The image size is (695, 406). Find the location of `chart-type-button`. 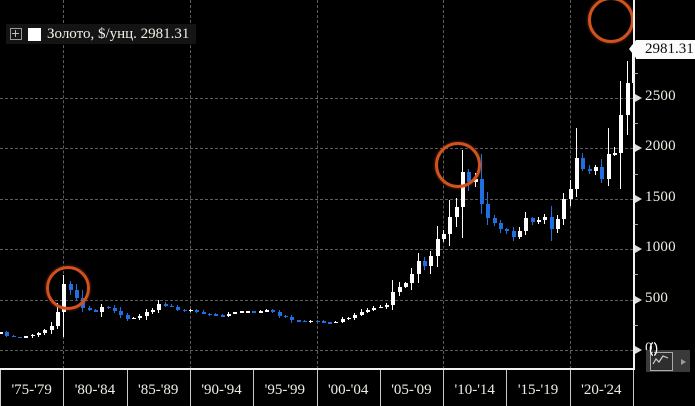

chart-type-button is located at coordinates (668, 361).